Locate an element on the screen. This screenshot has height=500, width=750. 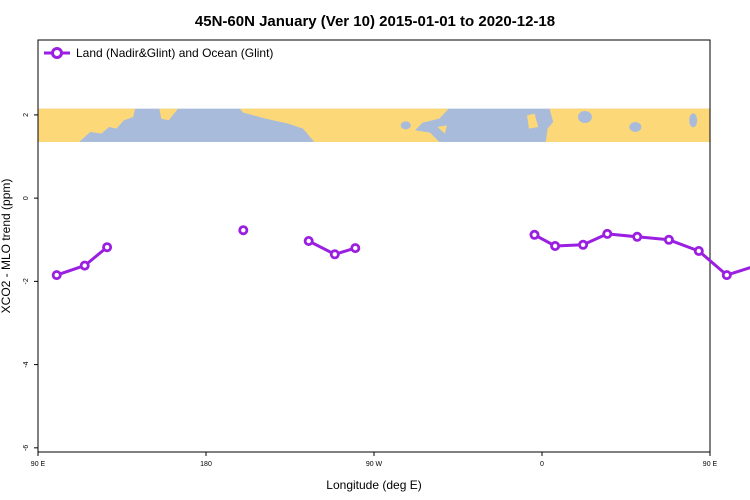
legend-label: Land (Nadir&Glint) and Ocean (Glint) is located at coordinates (174, 53).